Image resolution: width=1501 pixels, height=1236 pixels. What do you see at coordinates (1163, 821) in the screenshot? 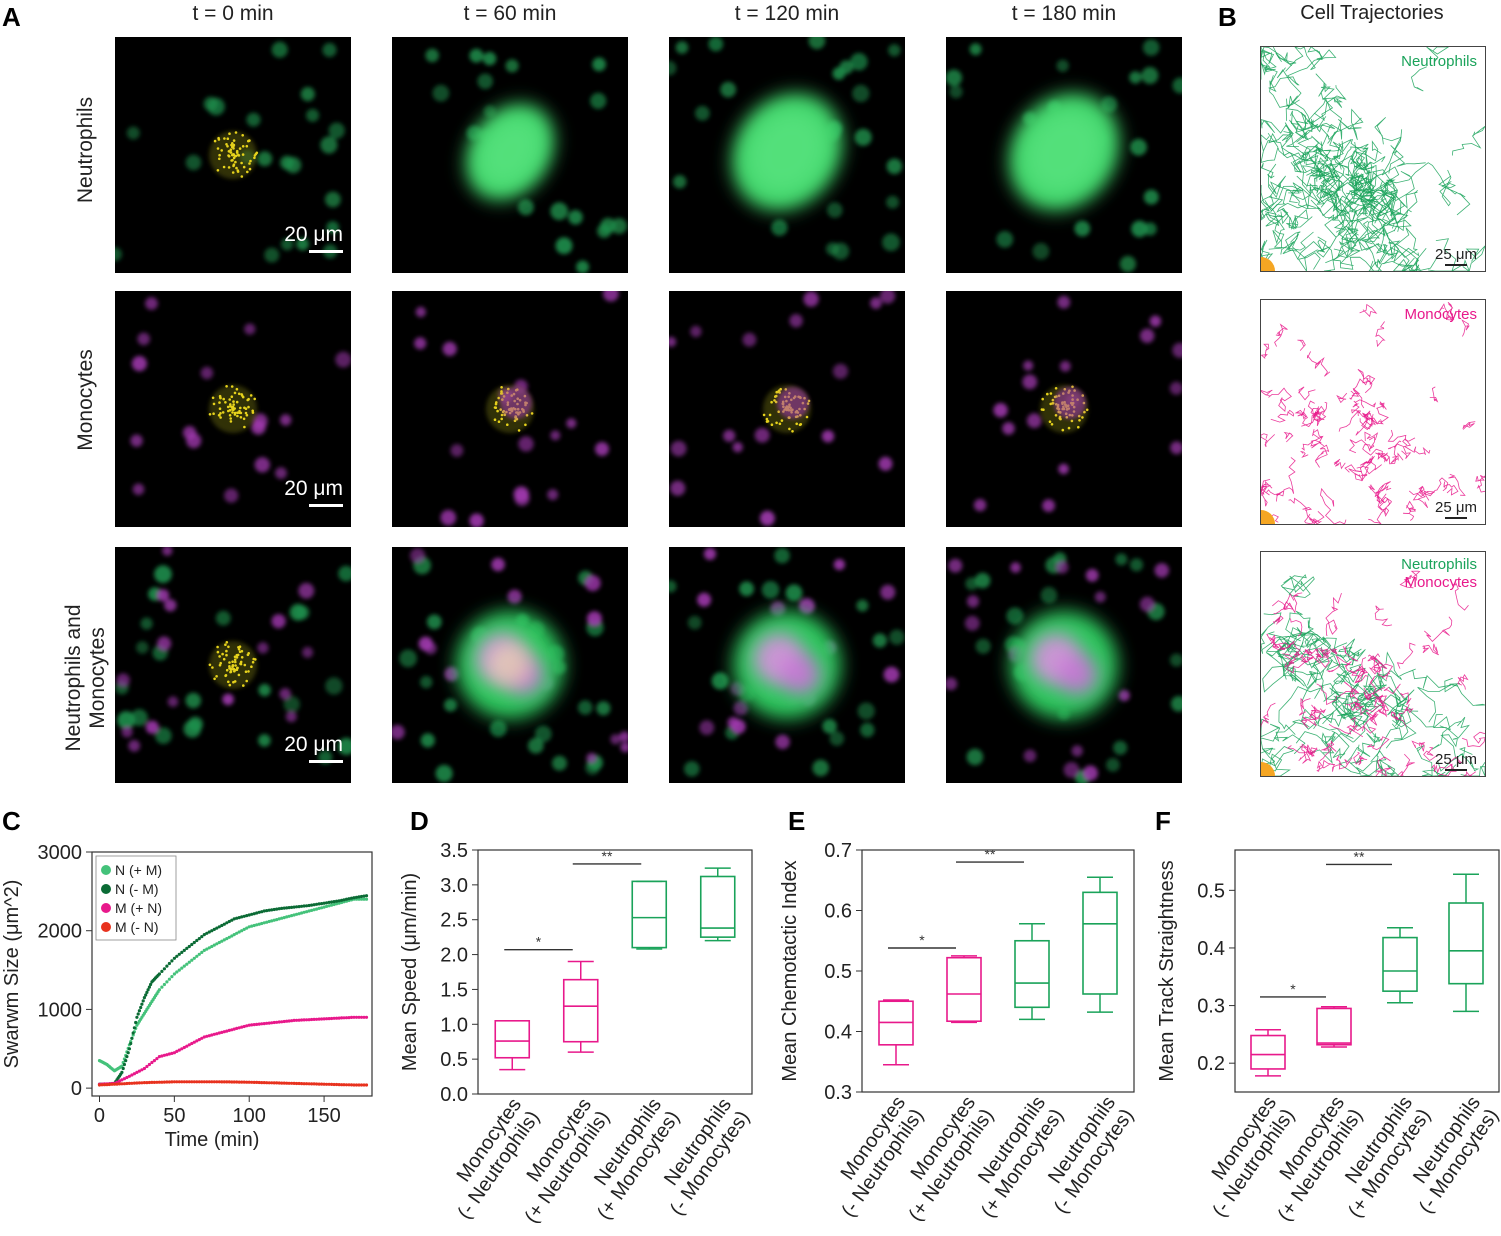
I see `panel-label-f: F` at bounding box center [1163, 821].